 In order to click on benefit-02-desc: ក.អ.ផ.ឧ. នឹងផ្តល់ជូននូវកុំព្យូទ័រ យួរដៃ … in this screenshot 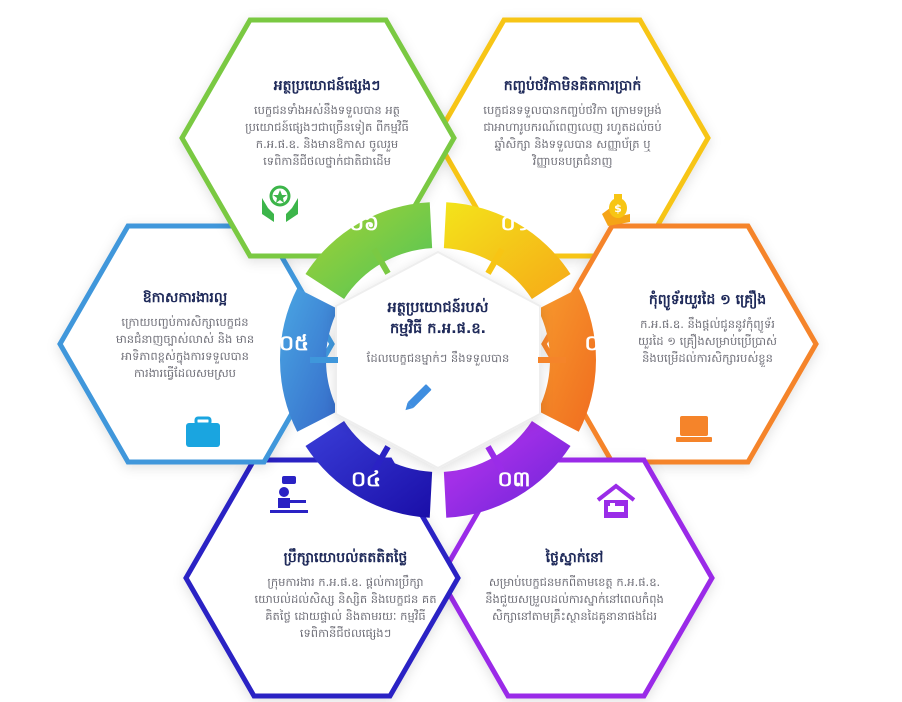, I will do `click(707, 341)`.